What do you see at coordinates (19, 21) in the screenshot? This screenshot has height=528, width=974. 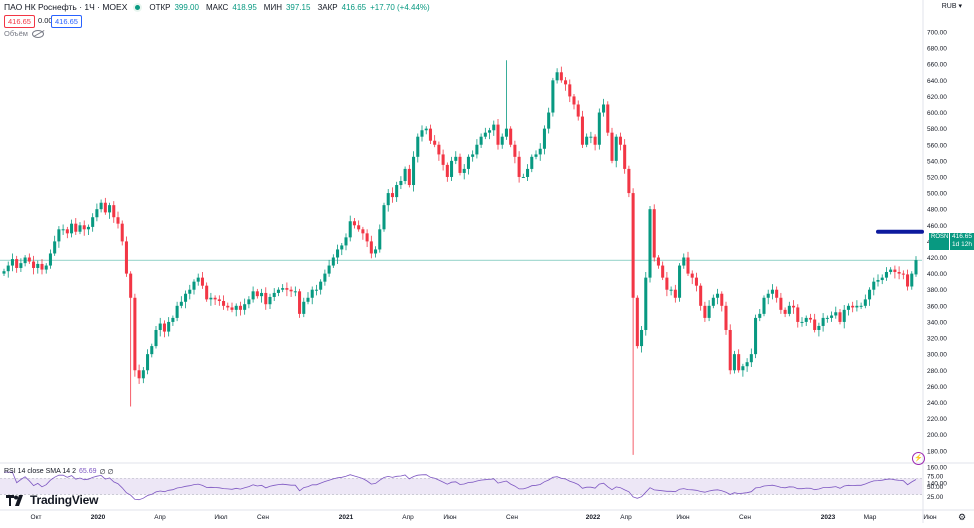 I see `sell-button: 416.65` at bounding box center [19, 21].